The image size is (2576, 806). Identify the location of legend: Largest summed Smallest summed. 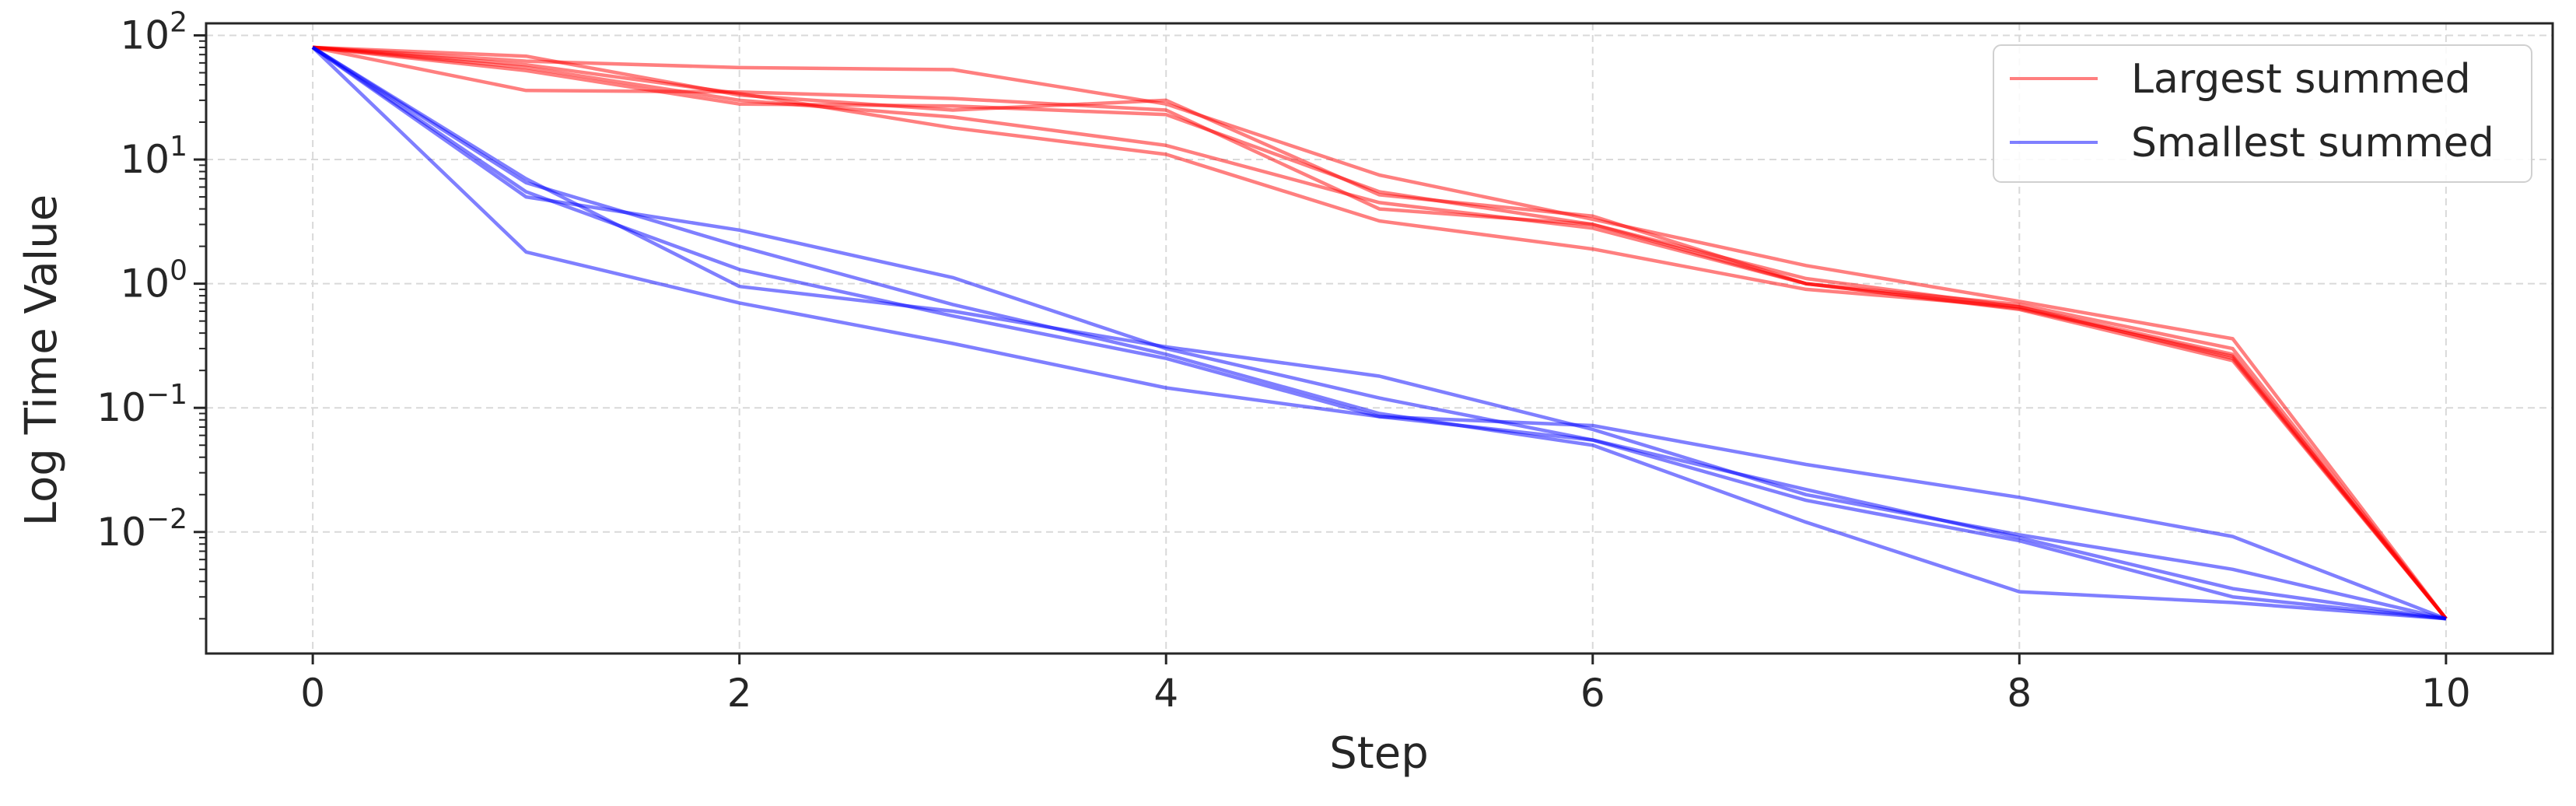
(2262, 113).